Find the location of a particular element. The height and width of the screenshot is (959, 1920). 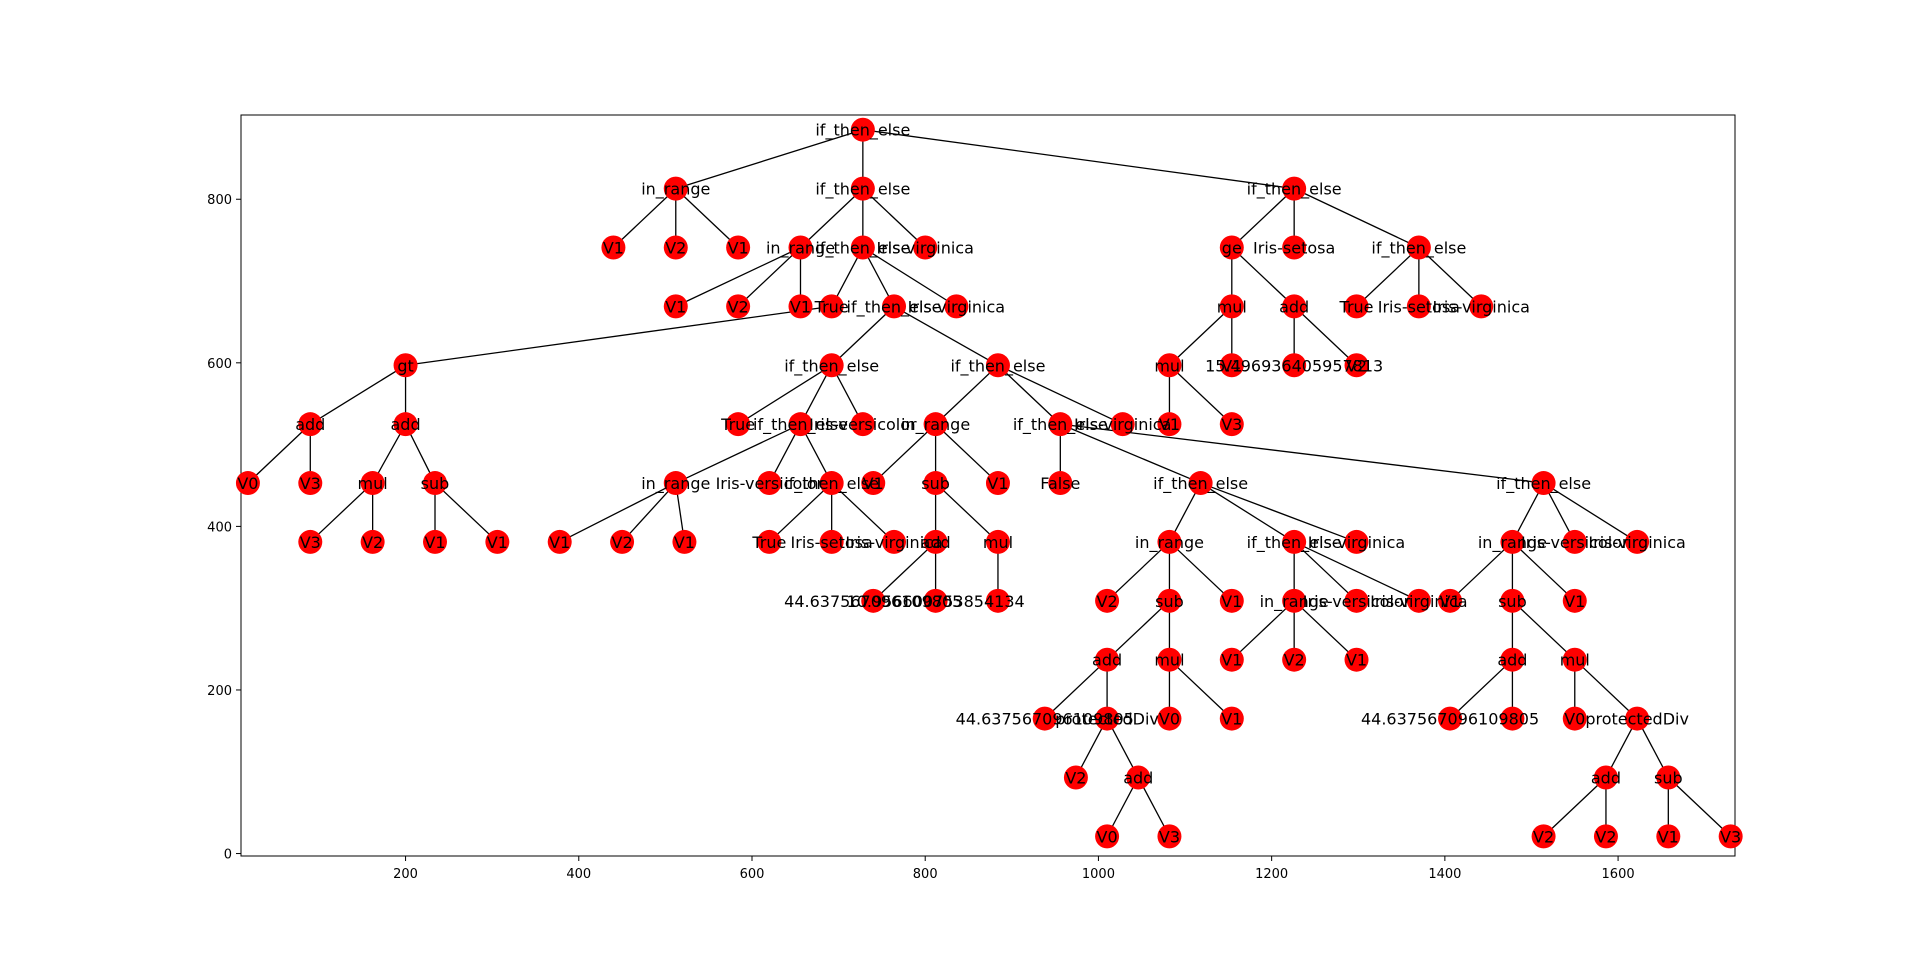

node-label: Iris-setosa is located at coordinates (832, 542).